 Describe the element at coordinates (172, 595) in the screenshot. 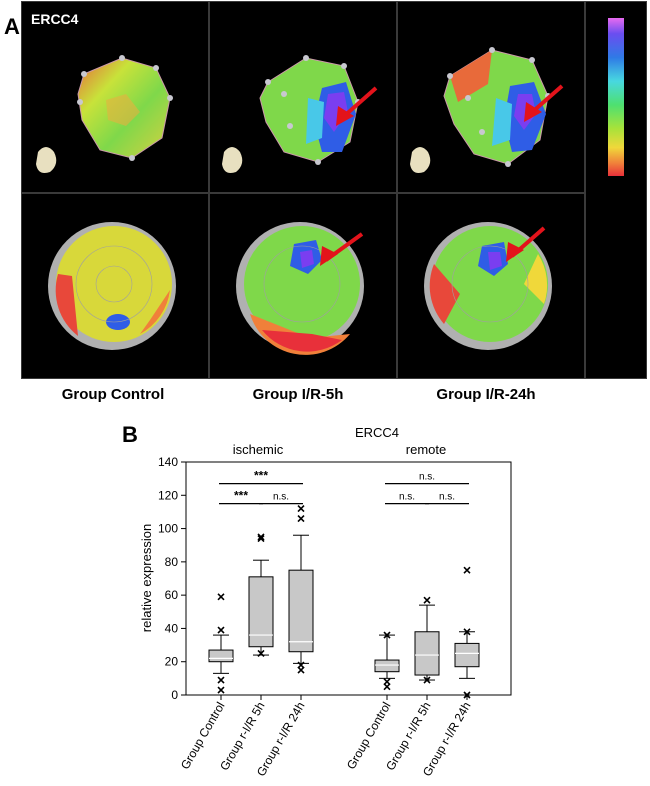

I see `y-tick-label: 60` at that location.